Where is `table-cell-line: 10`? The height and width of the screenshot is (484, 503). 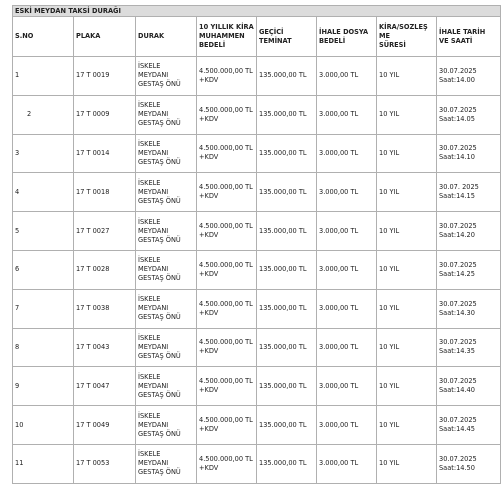 table-cell-line: 10 is located at coordinates (19, 424).